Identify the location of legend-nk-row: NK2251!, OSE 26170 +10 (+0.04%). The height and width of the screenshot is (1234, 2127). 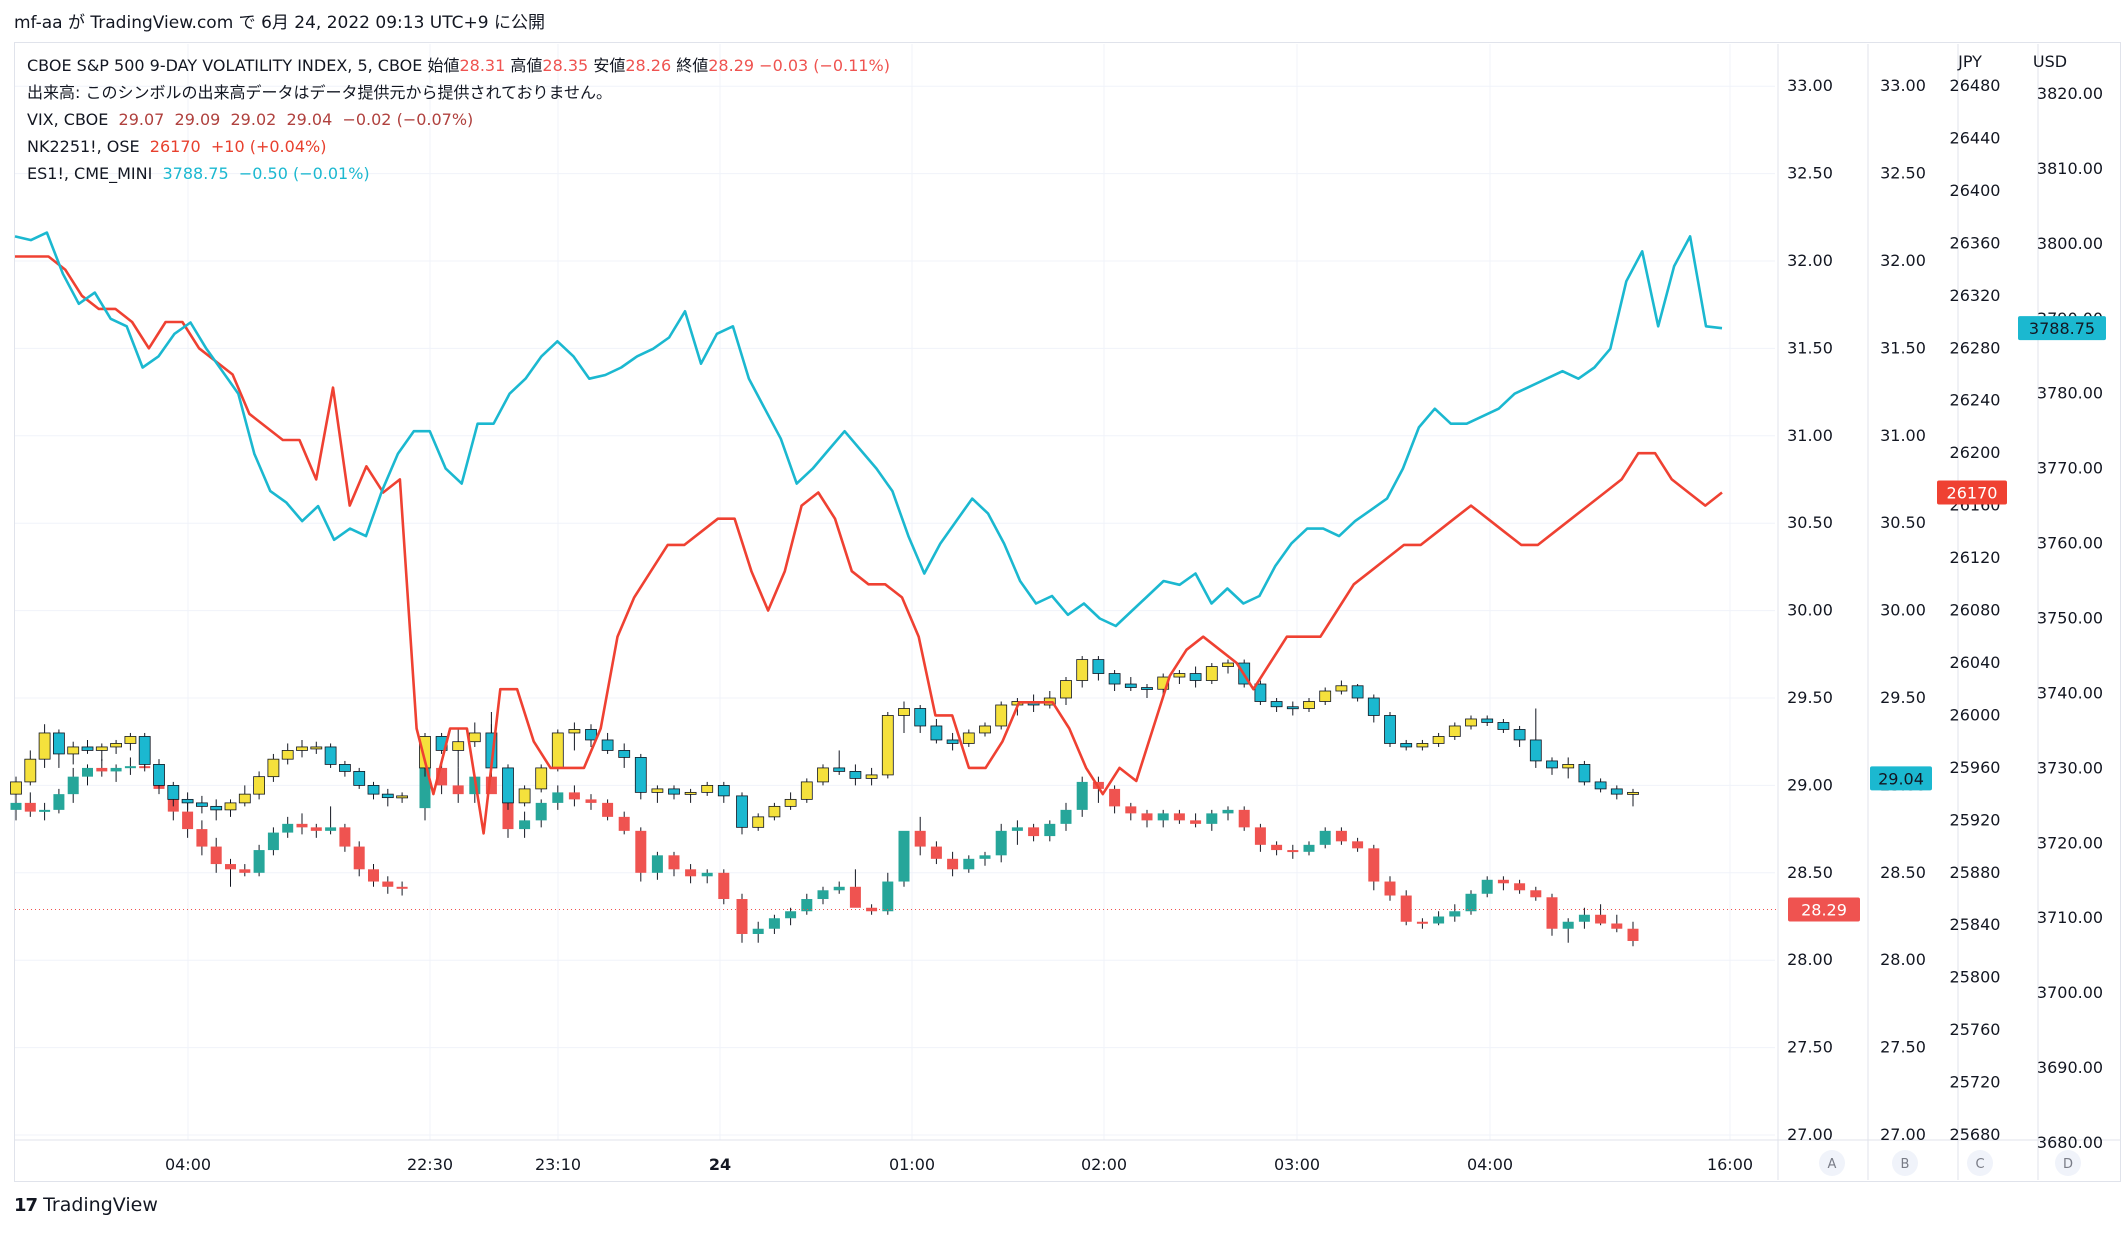
(458, 146).